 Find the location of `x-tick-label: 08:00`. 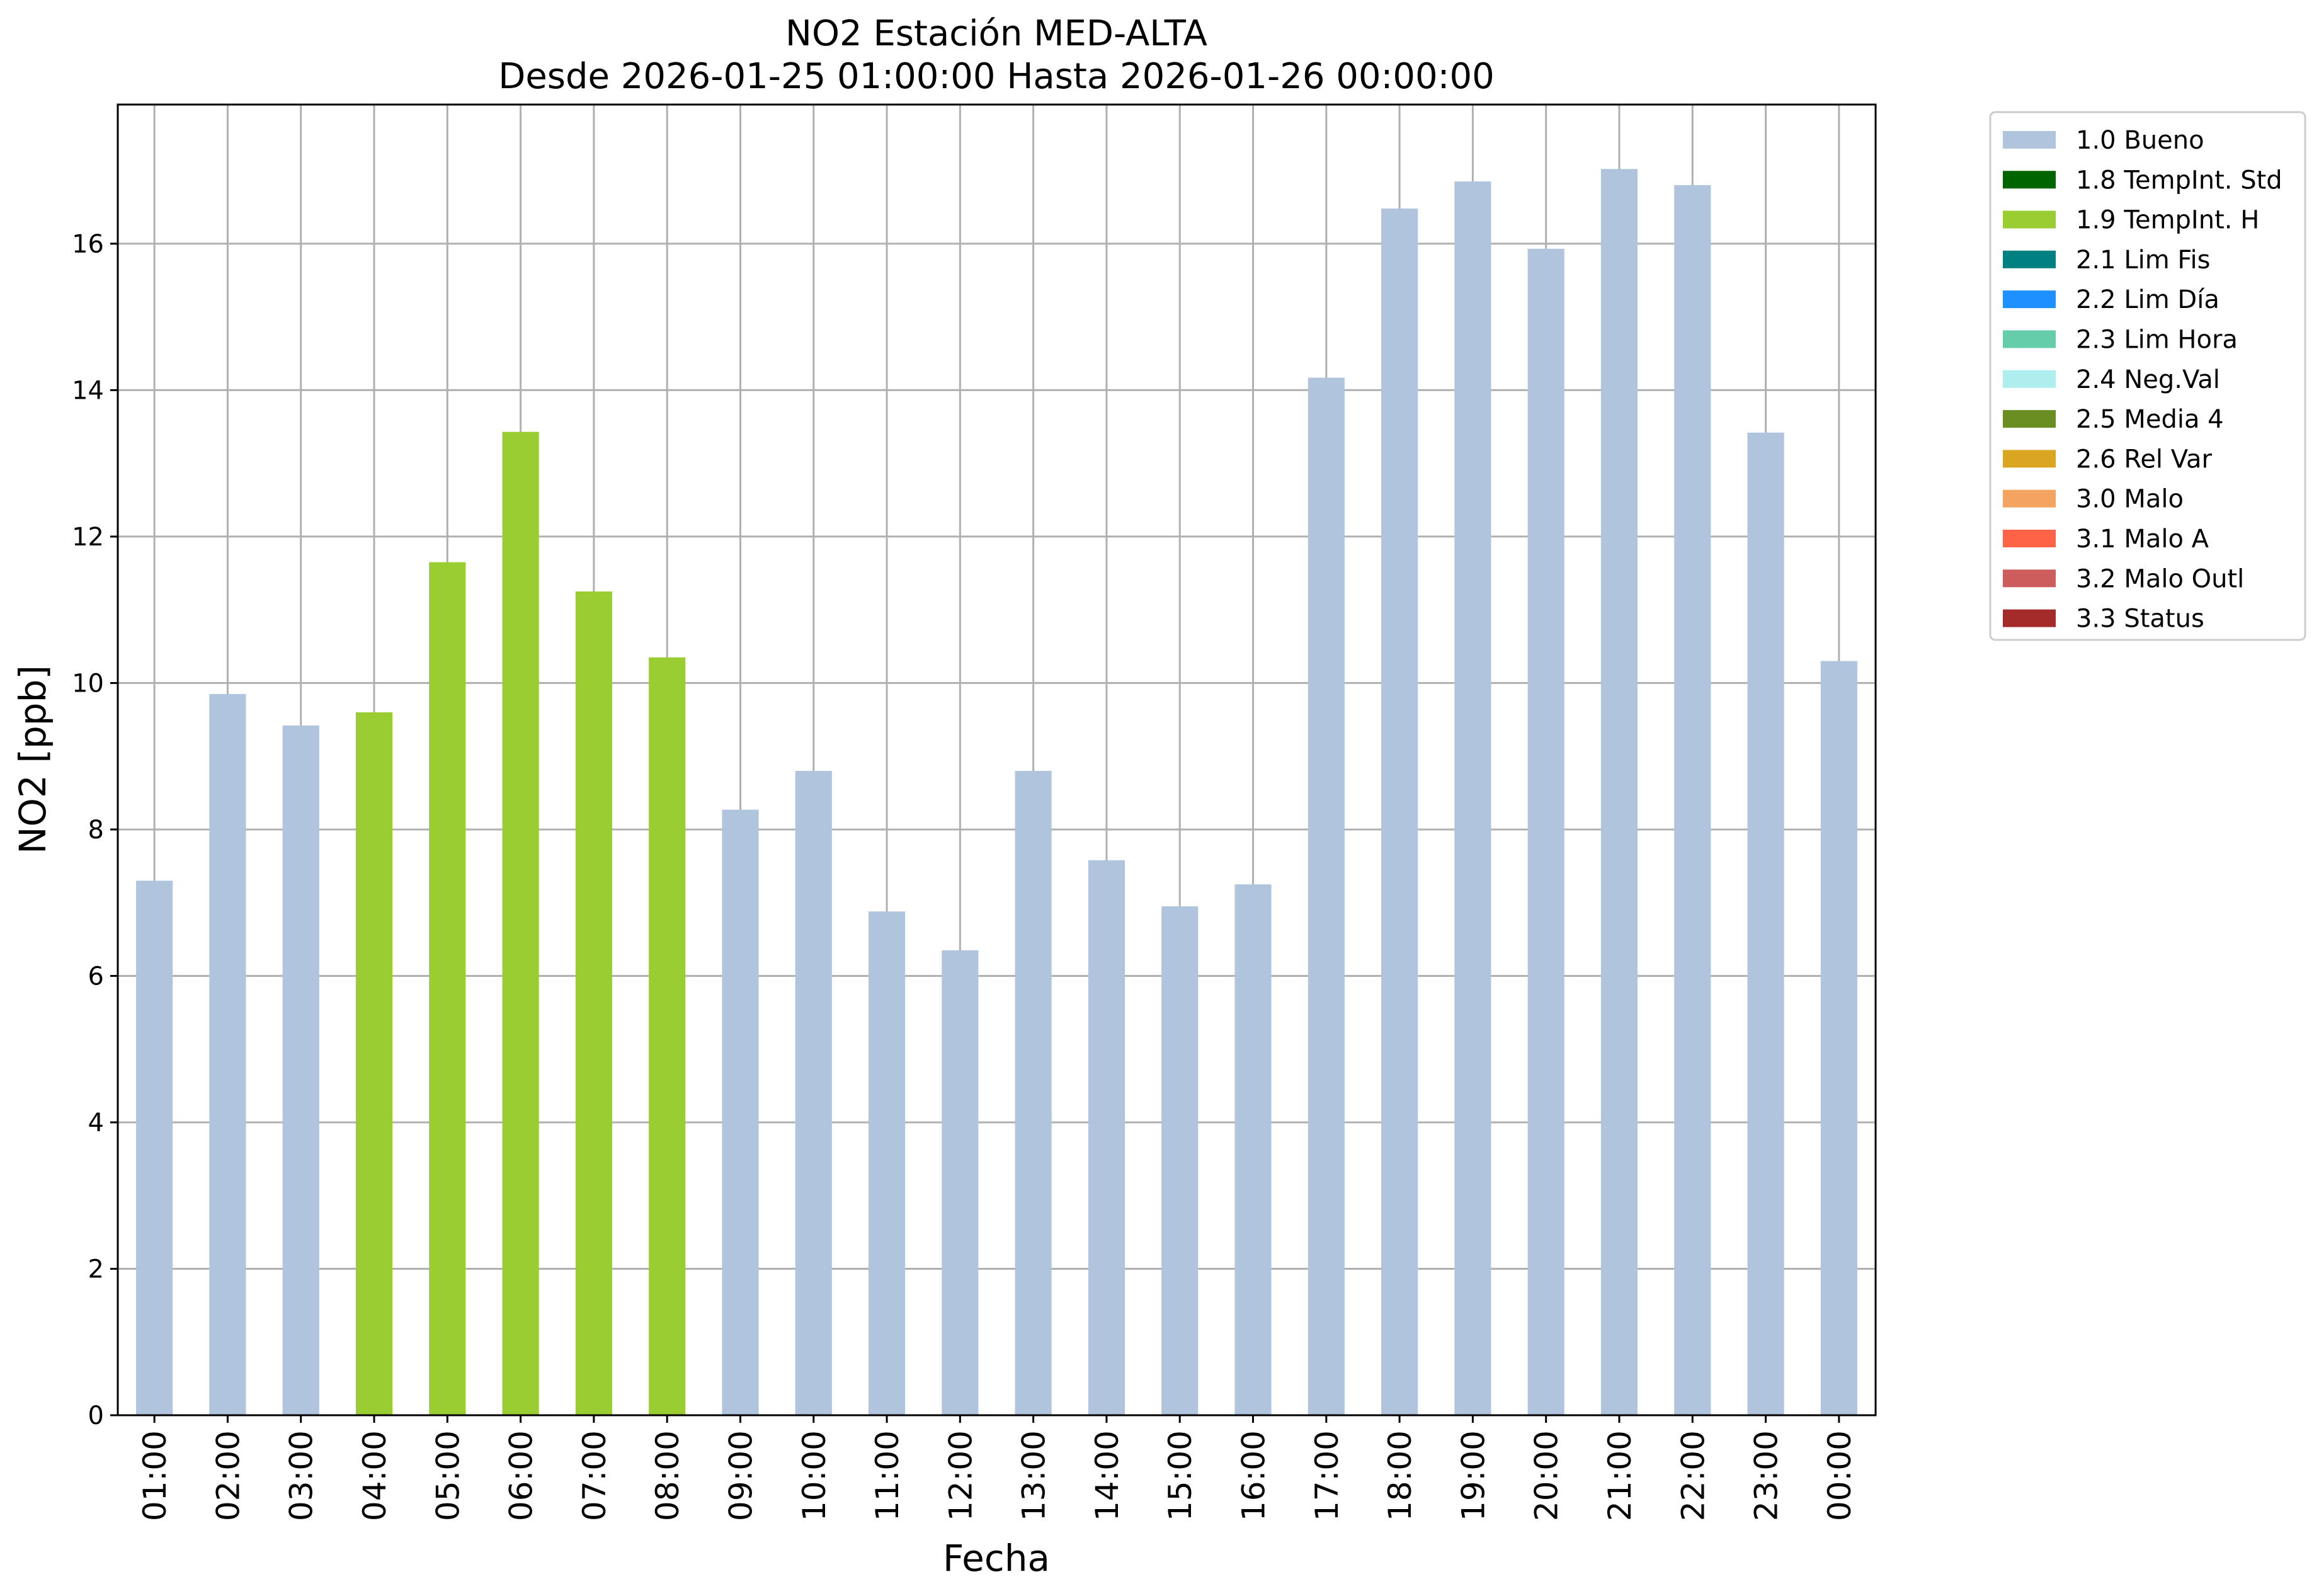

x-tick-label: 08:00 is located at coordinates (667, 1475).